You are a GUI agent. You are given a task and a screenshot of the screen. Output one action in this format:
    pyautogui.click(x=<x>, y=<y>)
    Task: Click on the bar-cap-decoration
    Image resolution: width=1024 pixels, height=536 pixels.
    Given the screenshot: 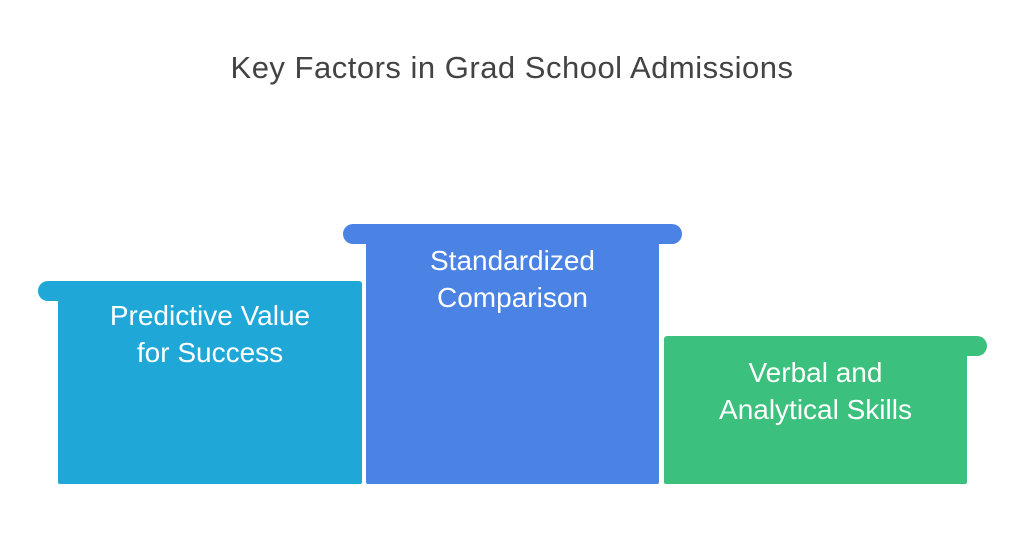 What is the action you would take?
    pyautogui.click(x=512, y=234)
    